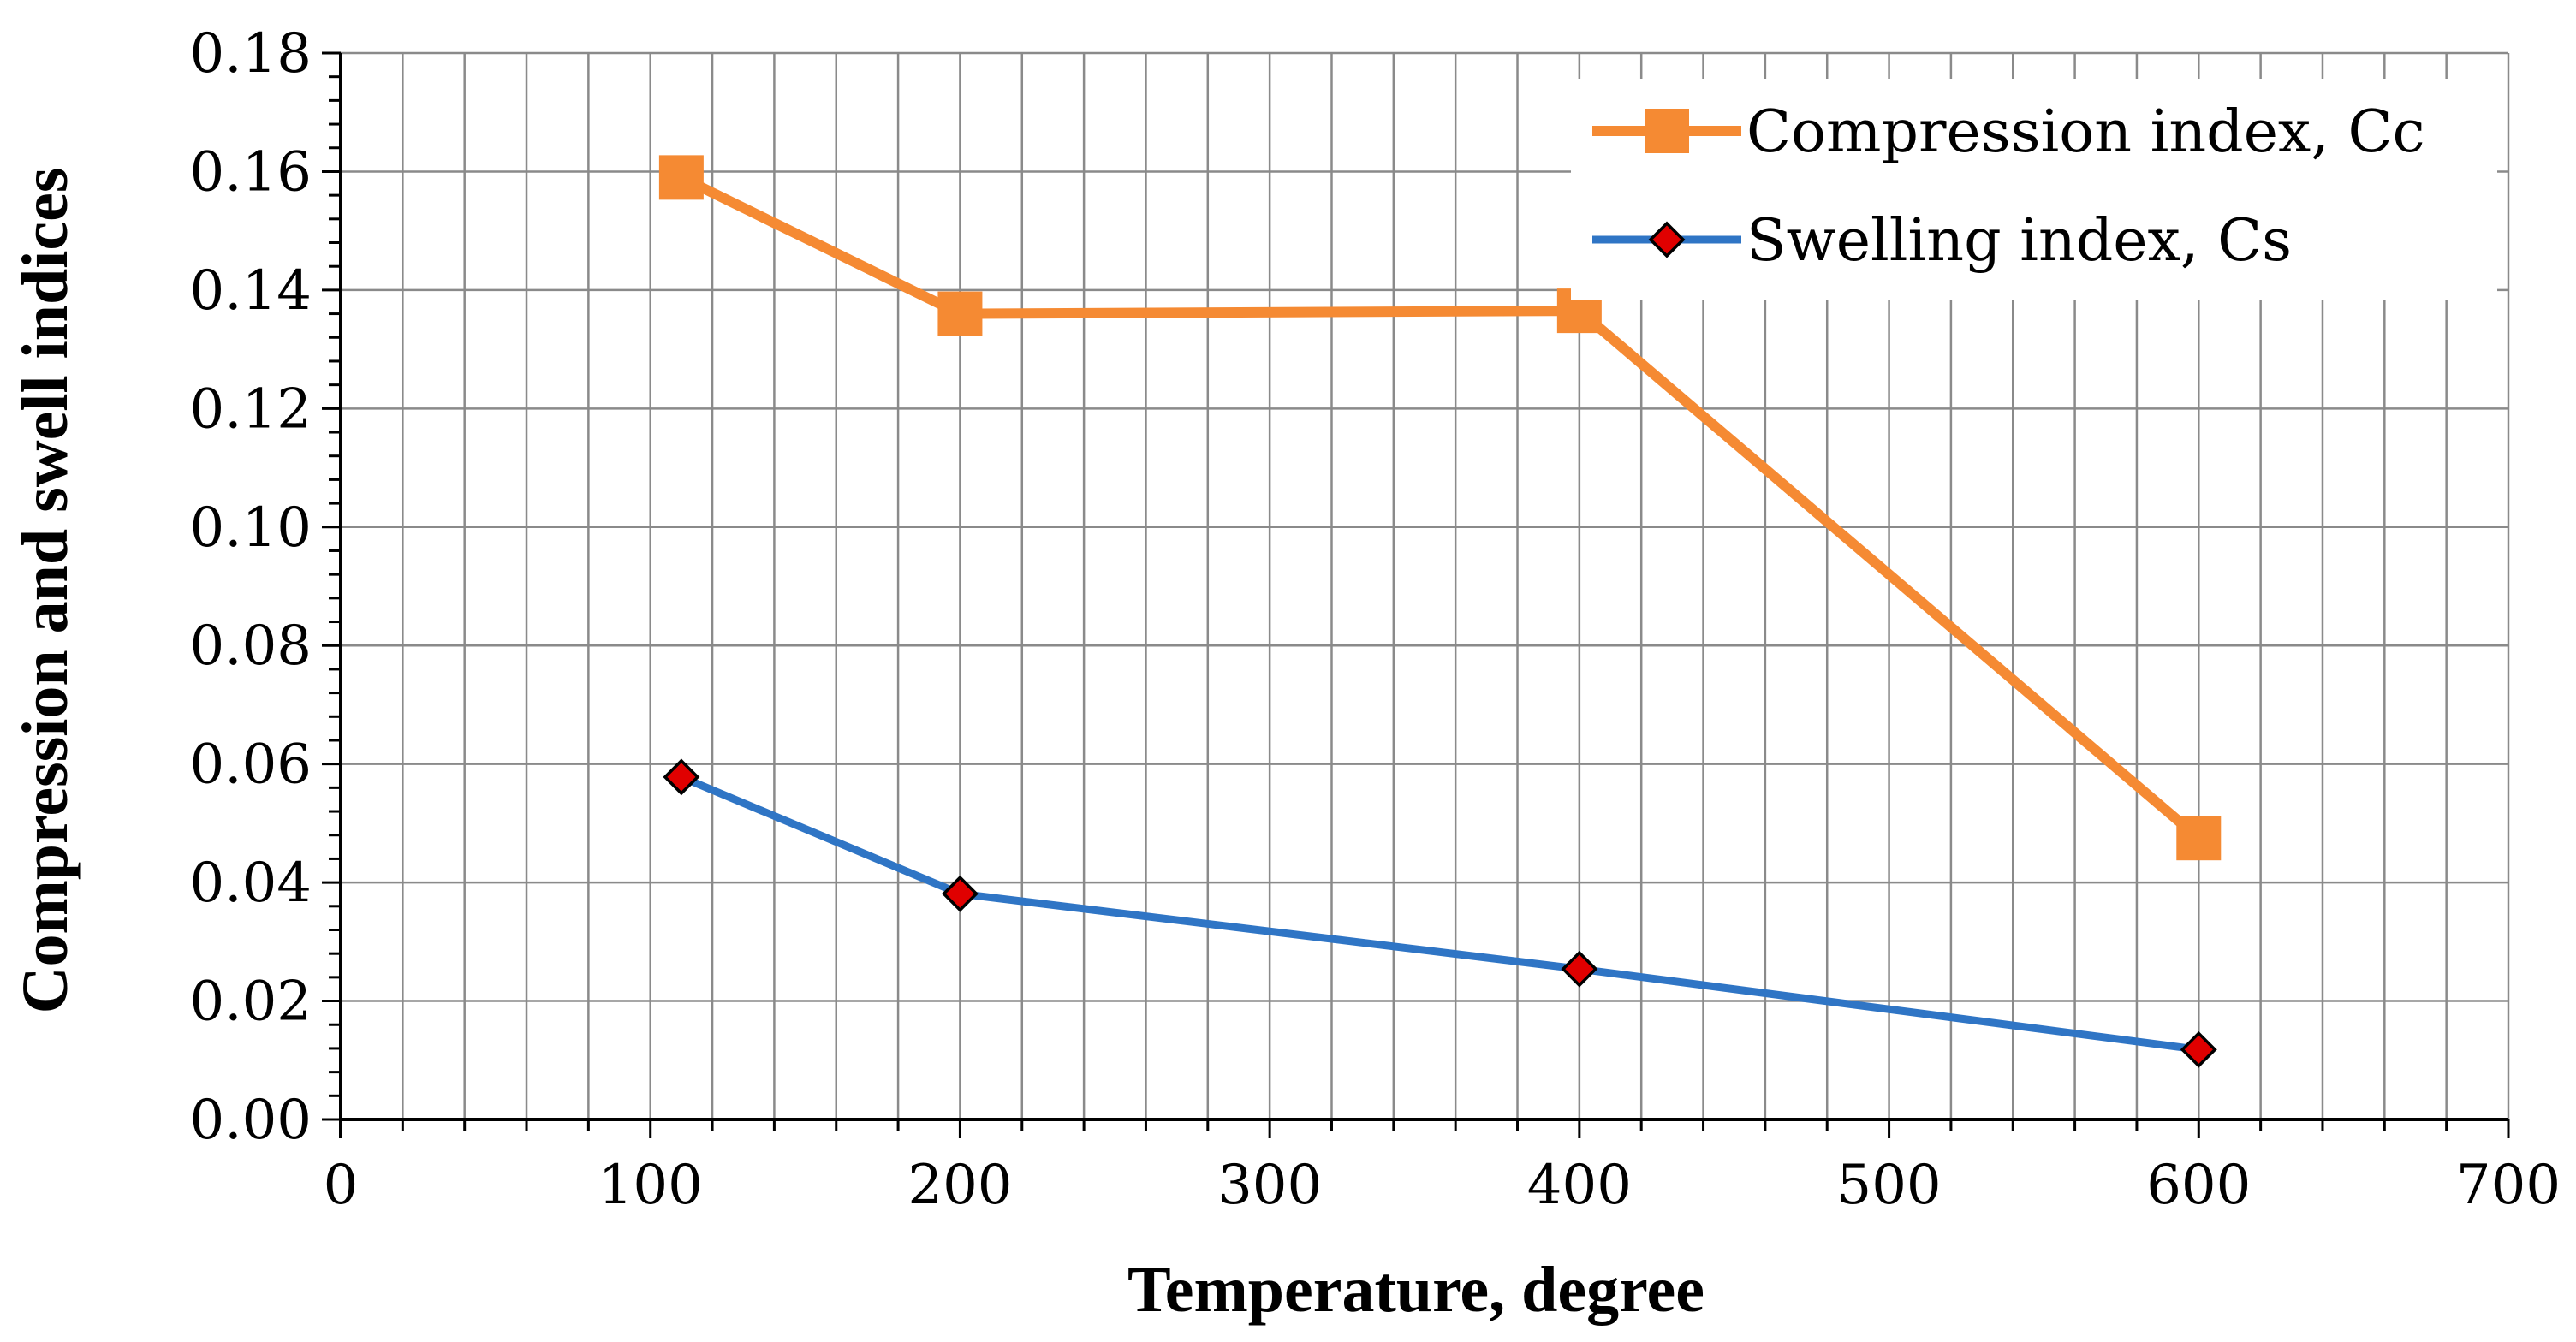 The image size is (2576, 1342). I want to click on x-axis-title: Temperature, degree, so click(1415, 1290).